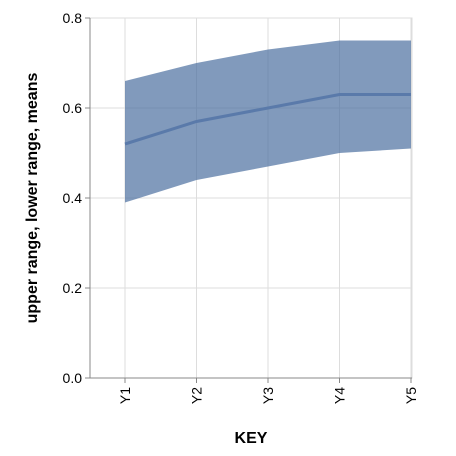 This screenshot has width=456, height=456. I want to click on means-line, so click(267, 119).